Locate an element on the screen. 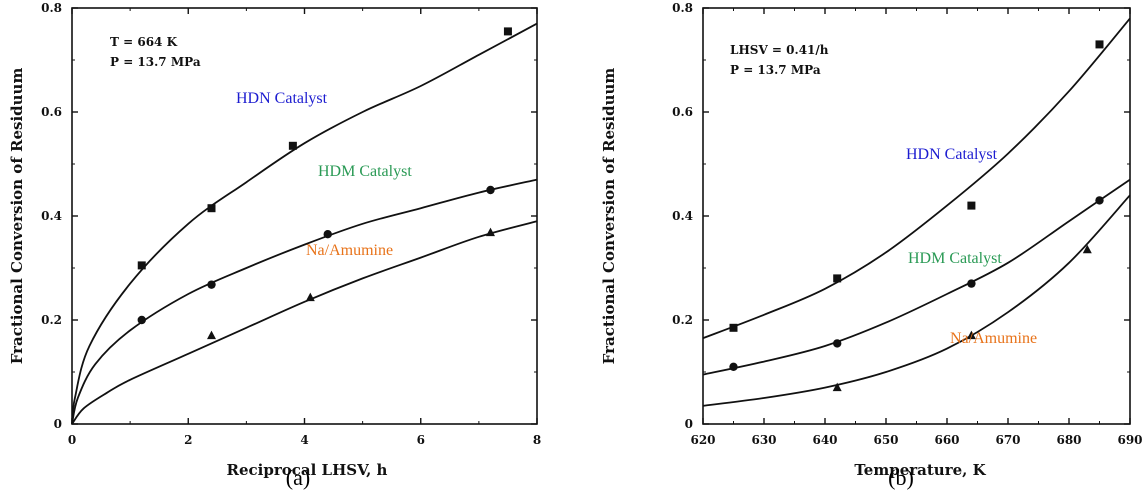 The width and height of the screenshot is (1146, 491). x-tick-label: 680 is located at coordinates (1068, 440).